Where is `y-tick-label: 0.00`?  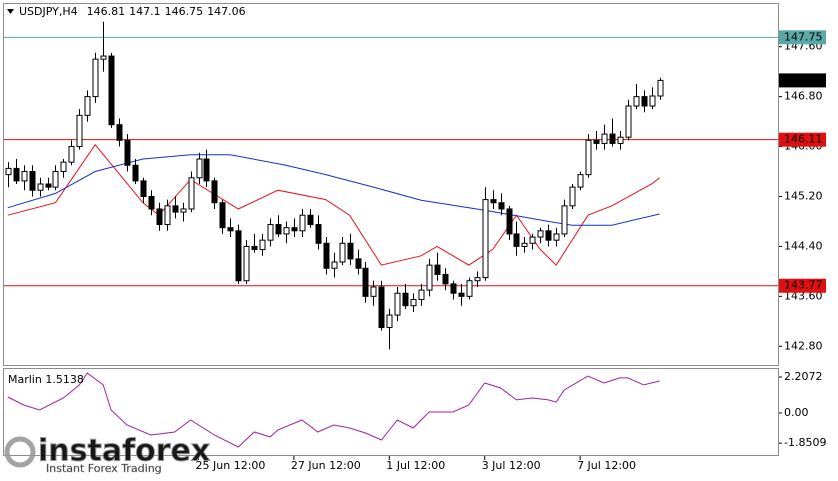
y-tick-label: 0.00 is located at coordinates (796, 412).